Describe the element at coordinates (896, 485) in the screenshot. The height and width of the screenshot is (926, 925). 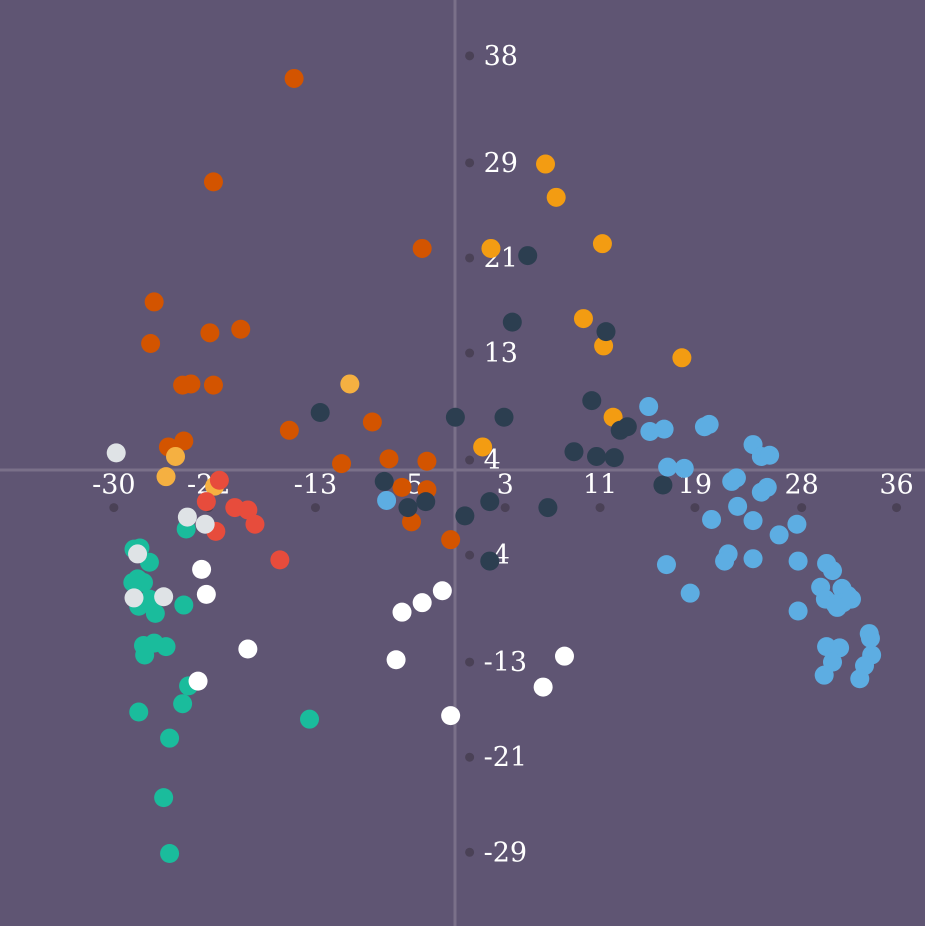
I see `x-tick-label: 36` at that location.